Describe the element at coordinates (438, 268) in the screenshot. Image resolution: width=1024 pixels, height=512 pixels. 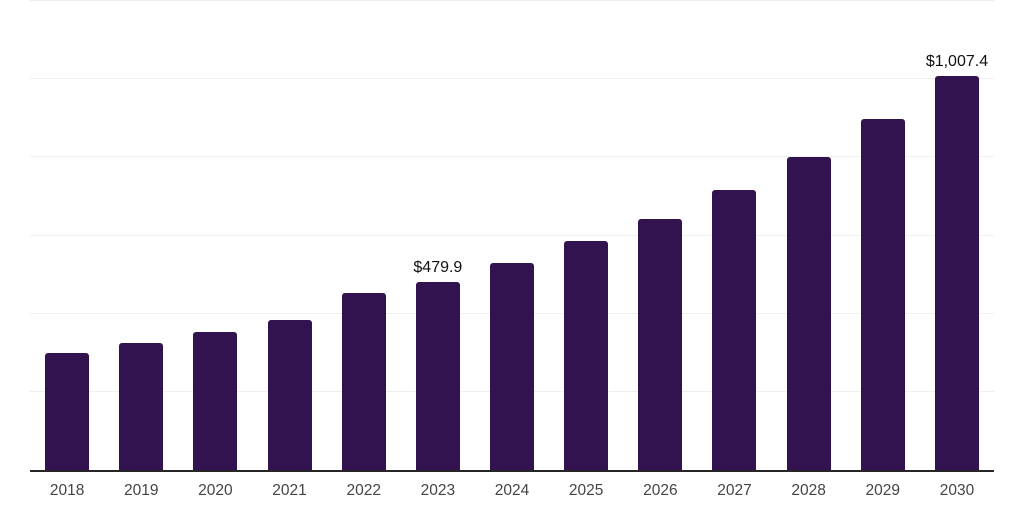
I see `bar-value-label-2023: $479.9` at that location.